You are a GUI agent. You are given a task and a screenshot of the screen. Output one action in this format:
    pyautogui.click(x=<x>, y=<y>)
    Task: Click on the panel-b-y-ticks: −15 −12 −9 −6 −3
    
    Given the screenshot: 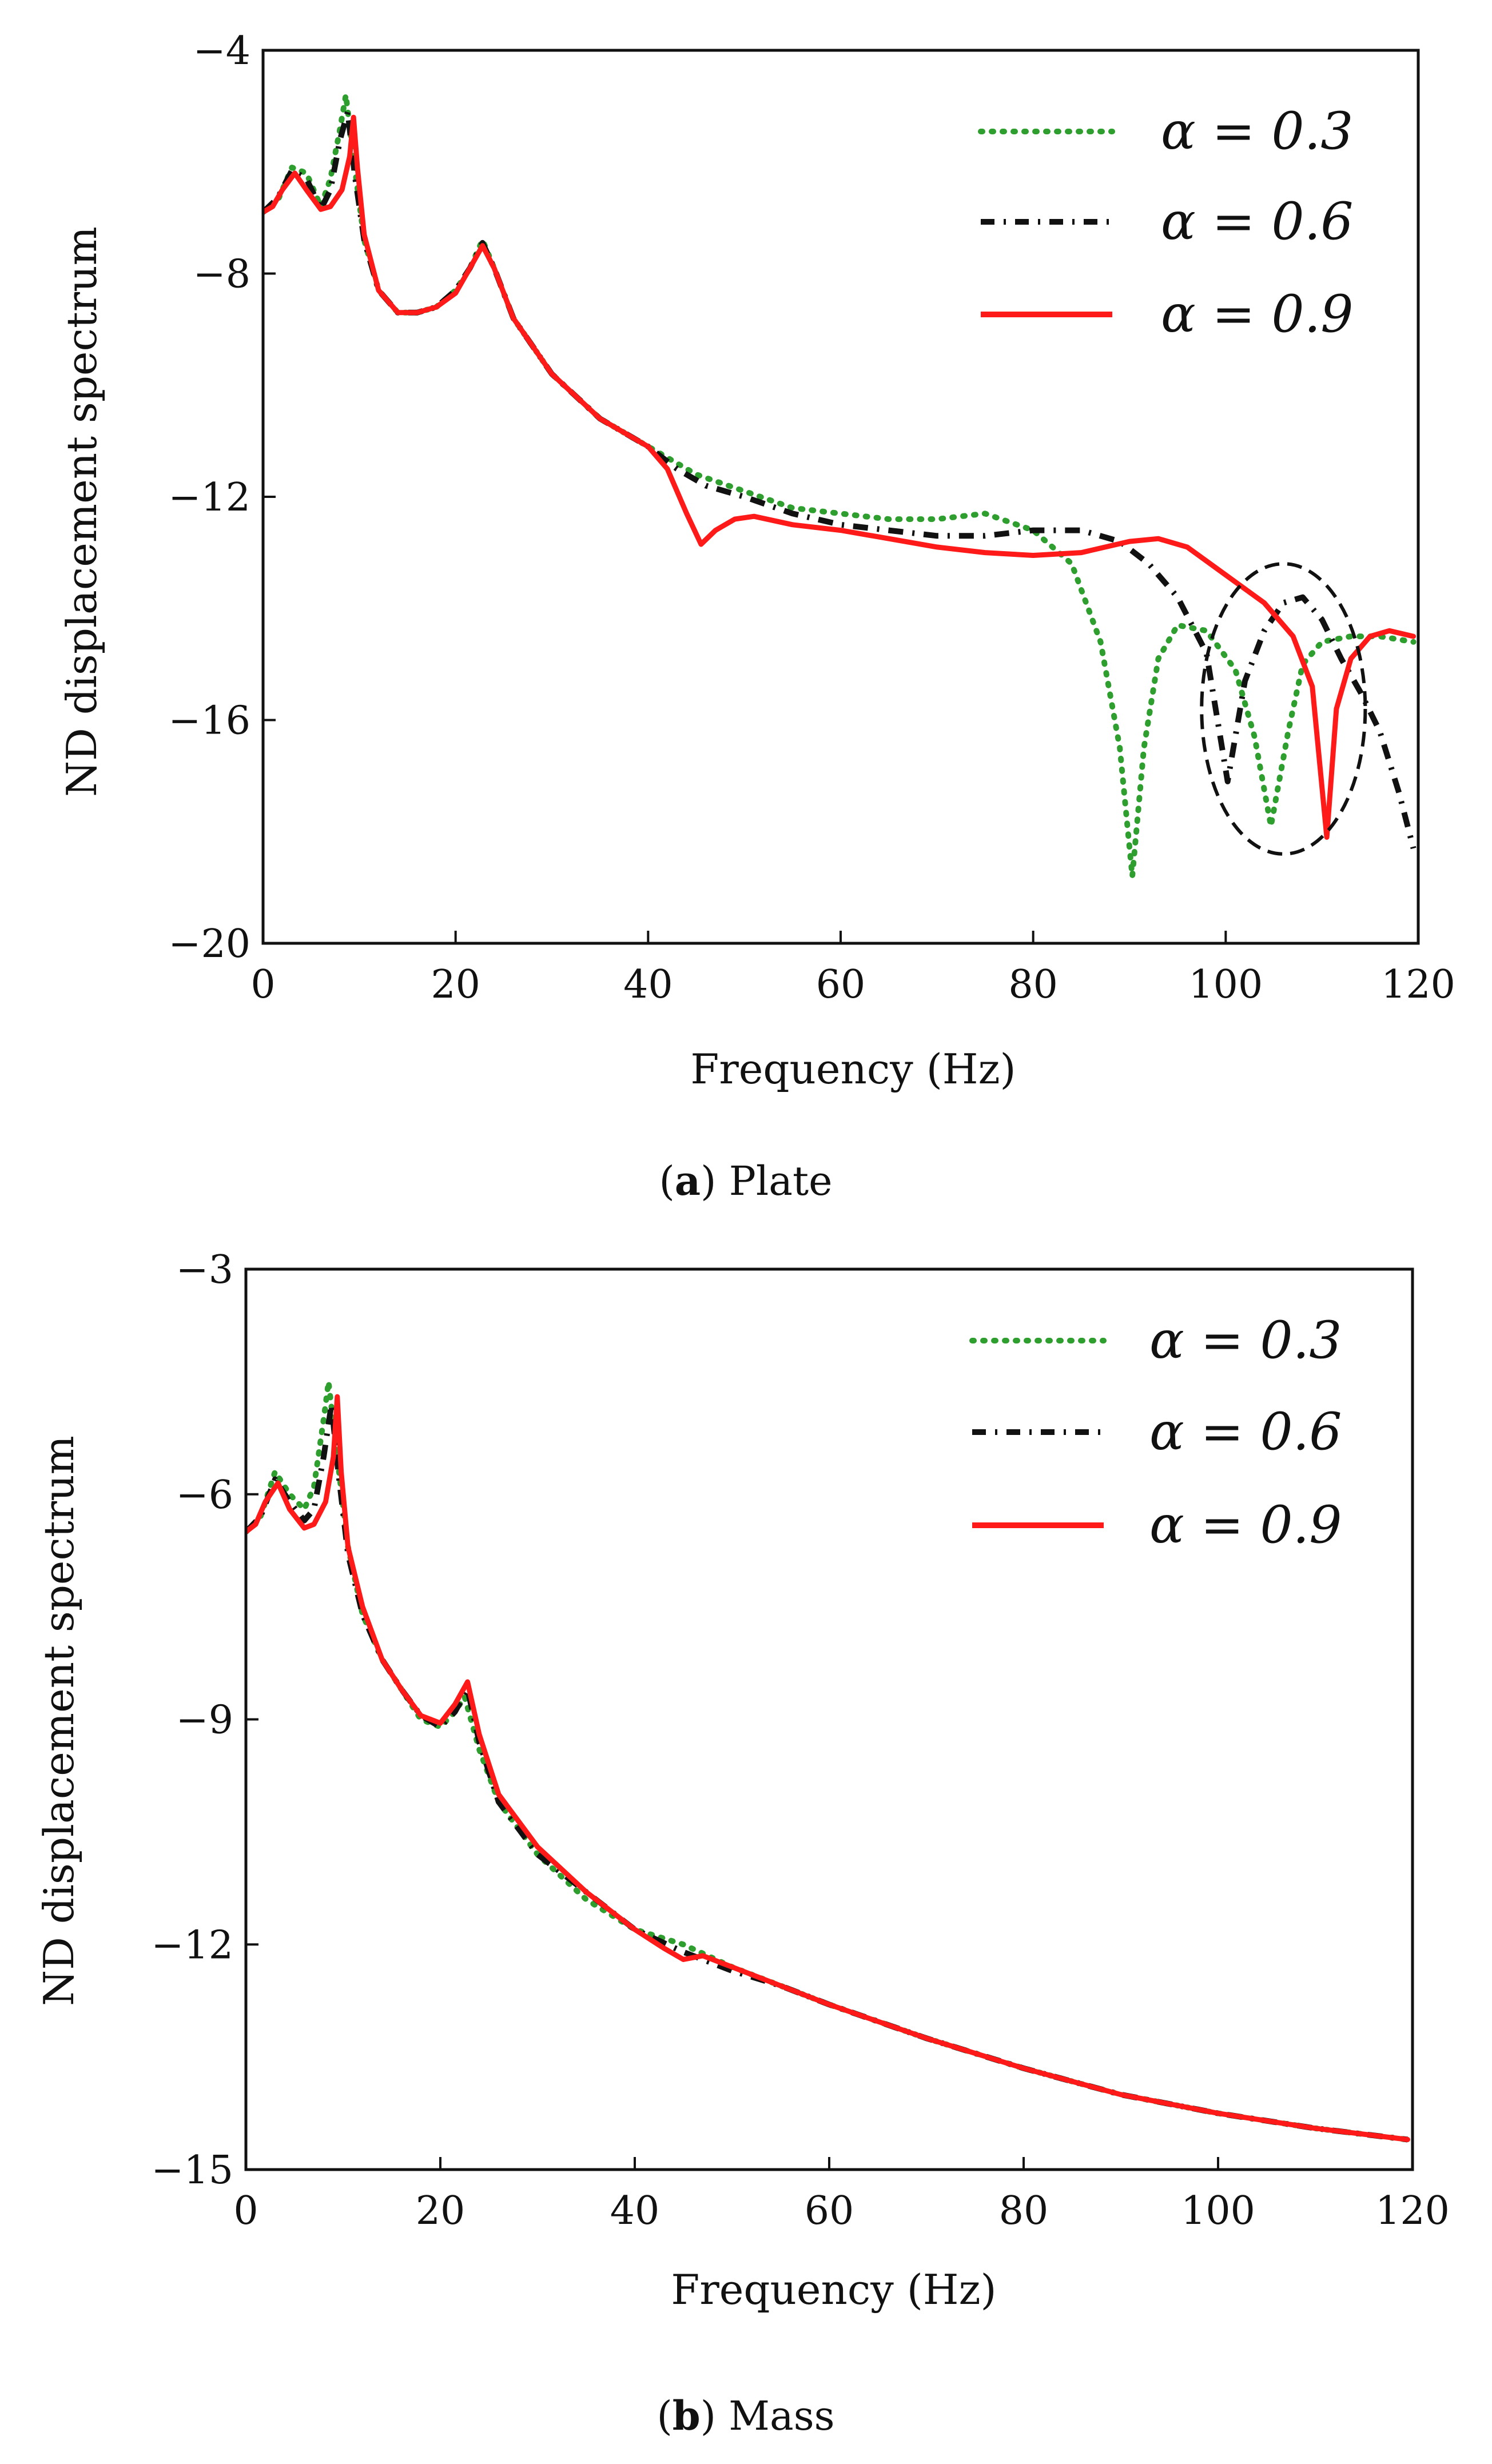 What is the action you would take?
    pyautogui.click(x=205, y=1720)
    